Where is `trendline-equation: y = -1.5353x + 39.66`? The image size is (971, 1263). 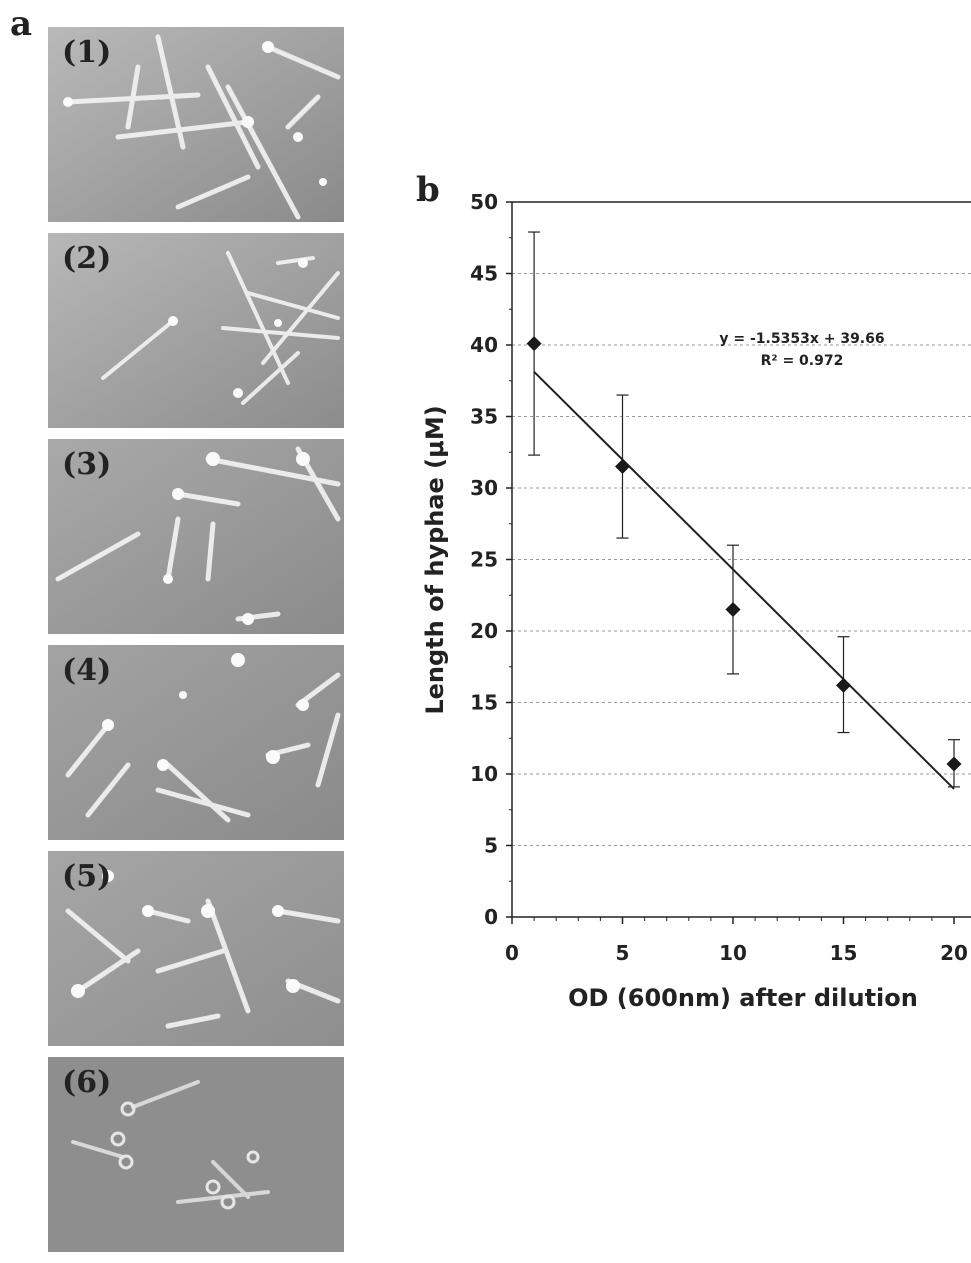
trendline-equation: y = -1.5353x + 39.66 is located at coordinates (801, 339).